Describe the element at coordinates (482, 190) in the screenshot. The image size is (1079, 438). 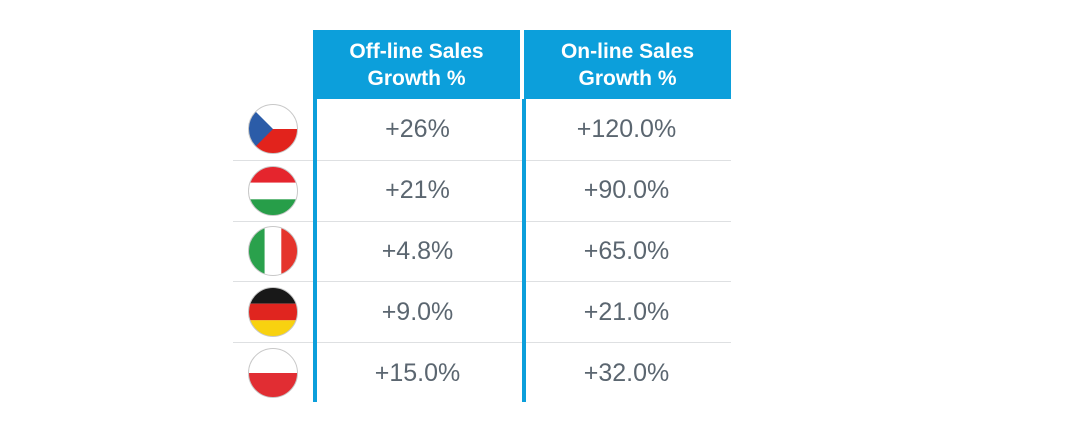
I see `table-row: +21% +90.0%` at that location.